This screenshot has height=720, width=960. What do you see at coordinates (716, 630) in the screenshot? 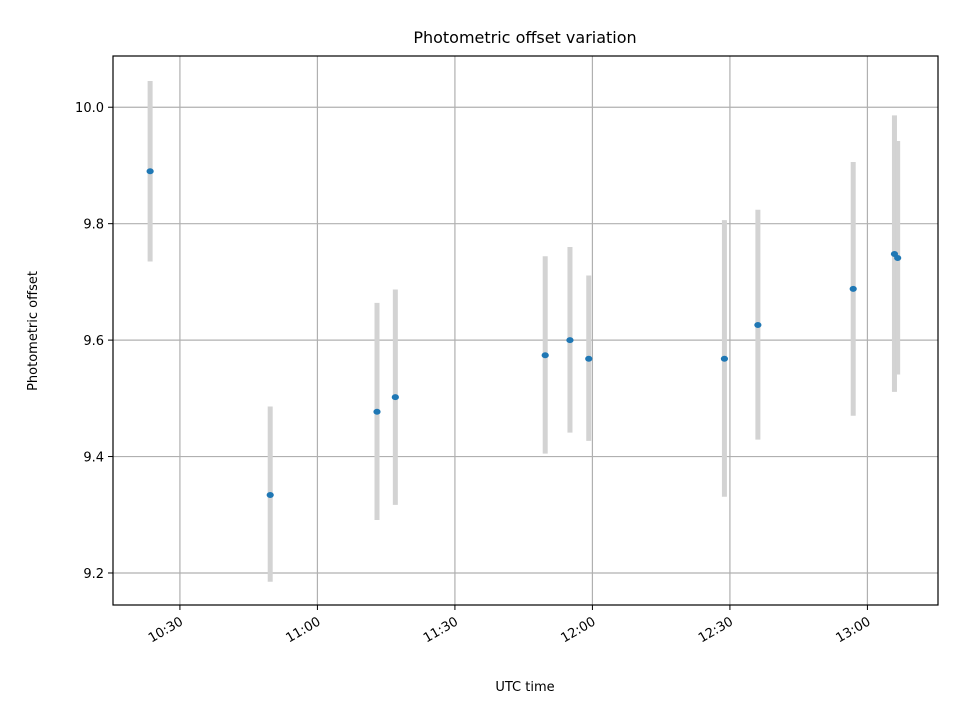
I see `x-tick-label: 12:30` at bounding box center [716, 630].